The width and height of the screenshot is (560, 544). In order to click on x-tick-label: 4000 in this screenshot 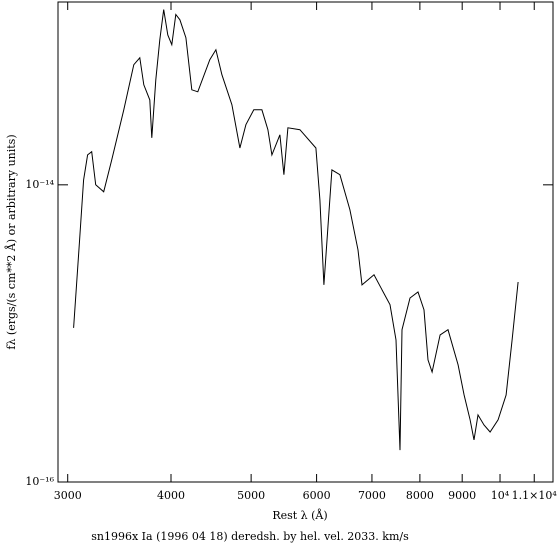, I will do `click(171, 495)`.